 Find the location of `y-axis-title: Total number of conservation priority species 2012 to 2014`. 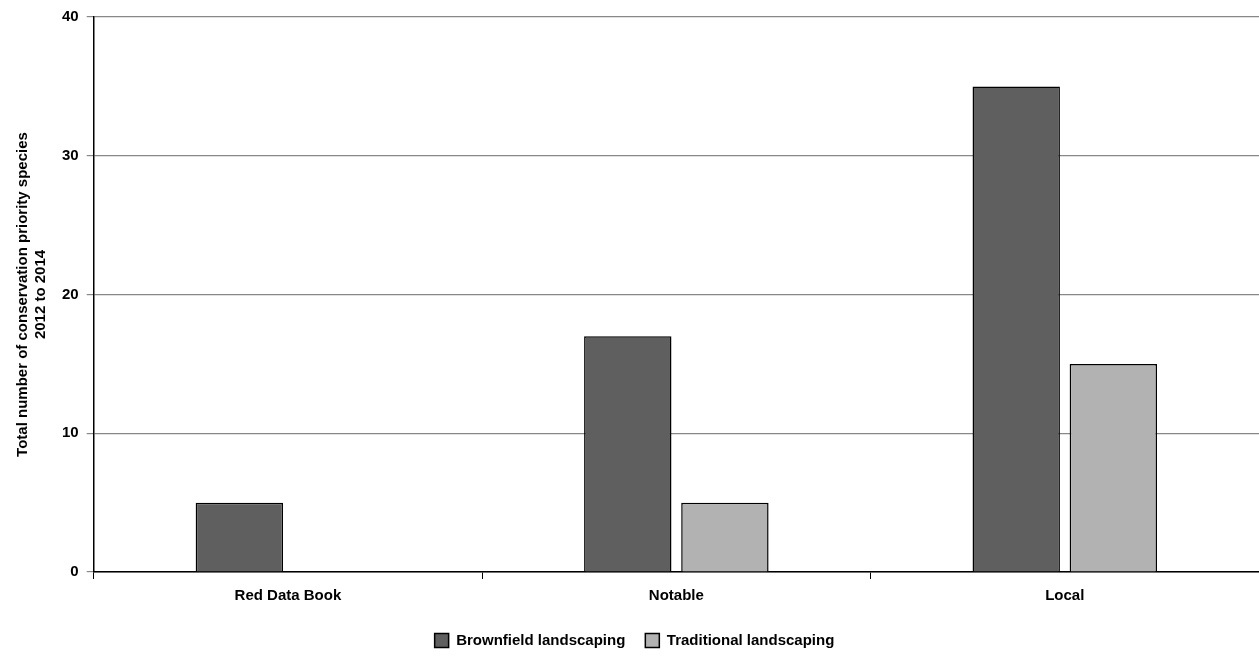

y-axis-title: Total number of conservation priority species 2012 to 2014 is located at coordinates (31, 294).